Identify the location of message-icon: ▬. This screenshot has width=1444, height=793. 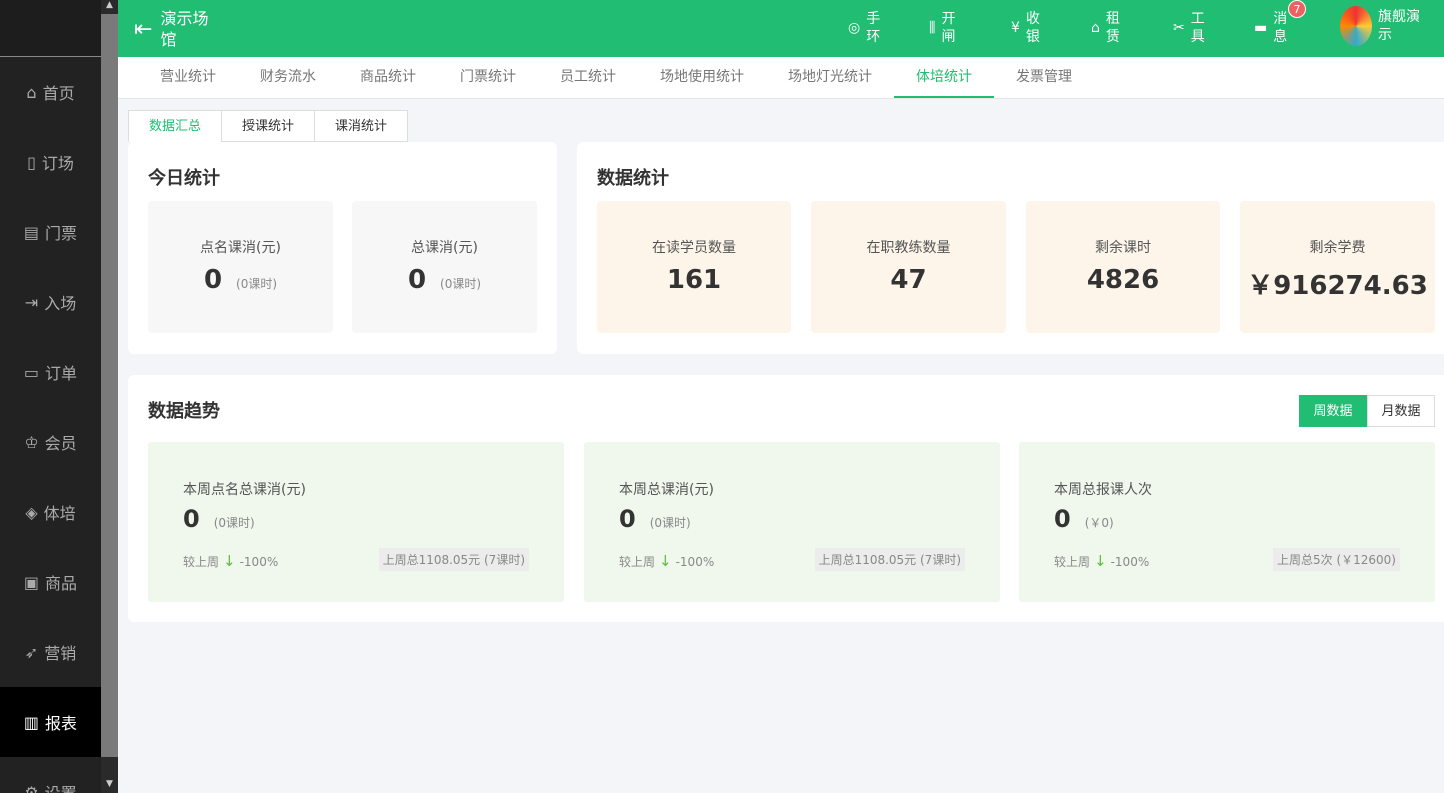
(1261, 28).